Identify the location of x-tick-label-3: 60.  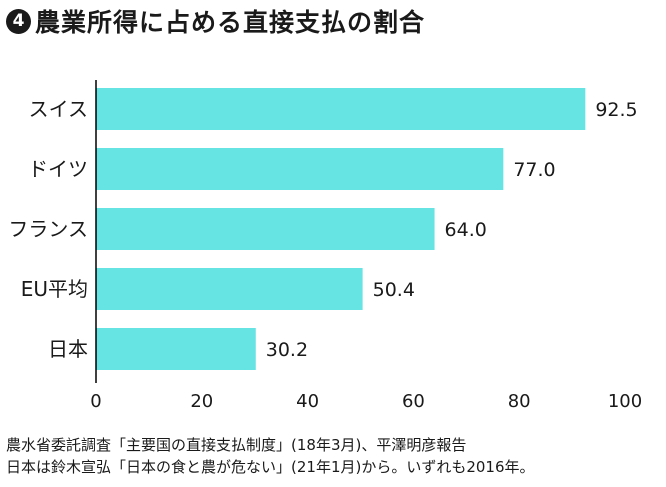
(413, 401).